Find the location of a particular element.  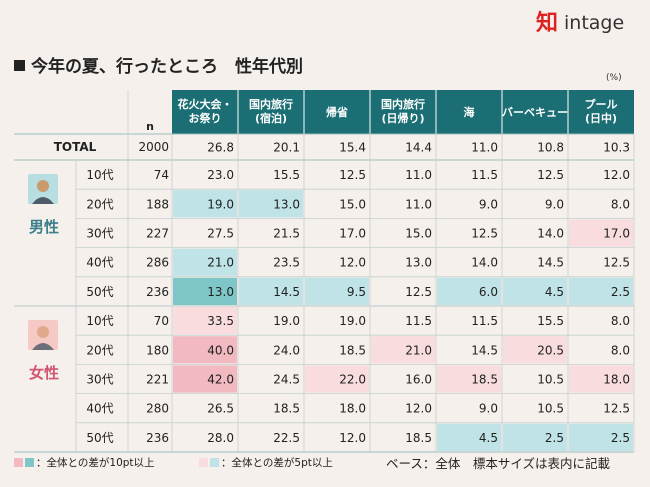

cell-value: 22.5 is located at coordinates (286, 438).